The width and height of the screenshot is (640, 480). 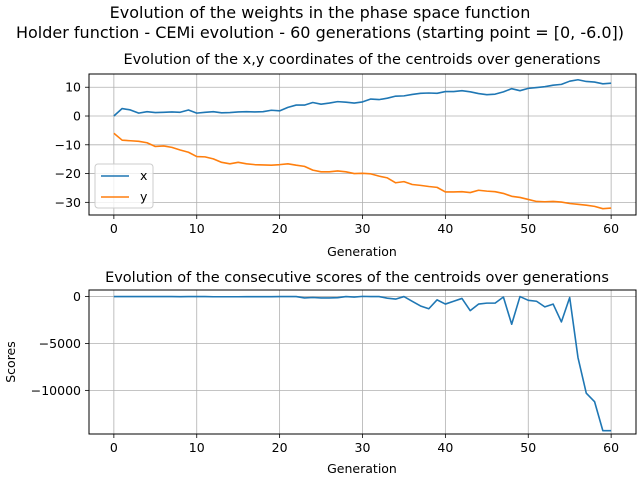 What do you see at coordinates (68, 144) in the screenshot?
I see `y-tick-label: −10` at bounding box center [68, 144].